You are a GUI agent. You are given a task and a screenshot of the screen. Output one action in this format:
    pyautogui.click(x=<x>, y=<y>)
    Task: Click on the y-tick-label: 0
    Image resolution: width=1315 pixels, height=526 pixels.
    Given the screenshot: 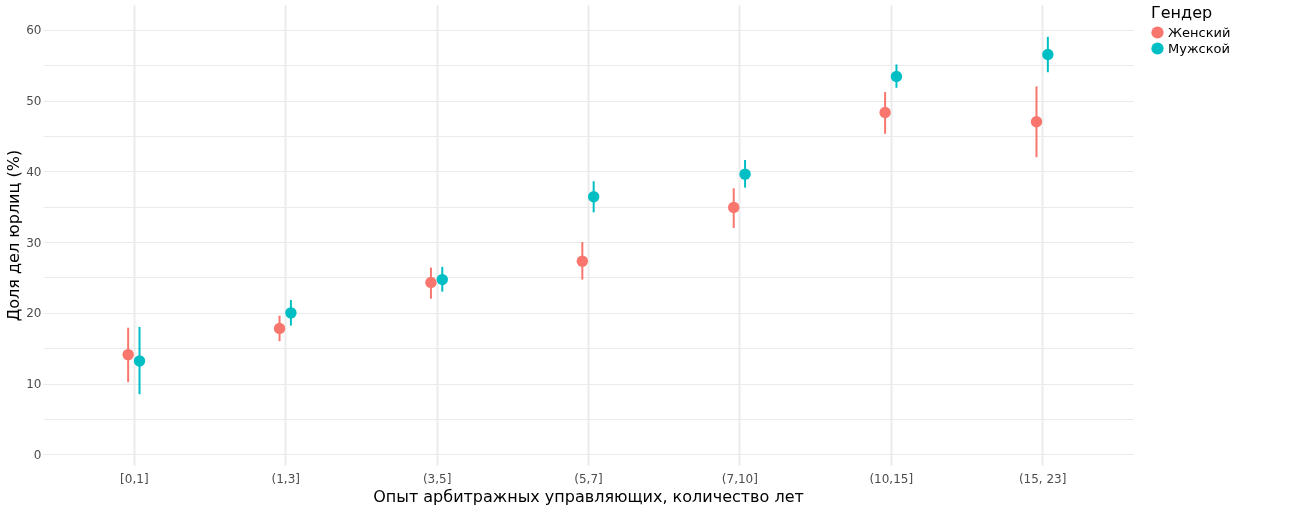 What is the action you would take?
    pyautogui.click(x=37, y=454)
    